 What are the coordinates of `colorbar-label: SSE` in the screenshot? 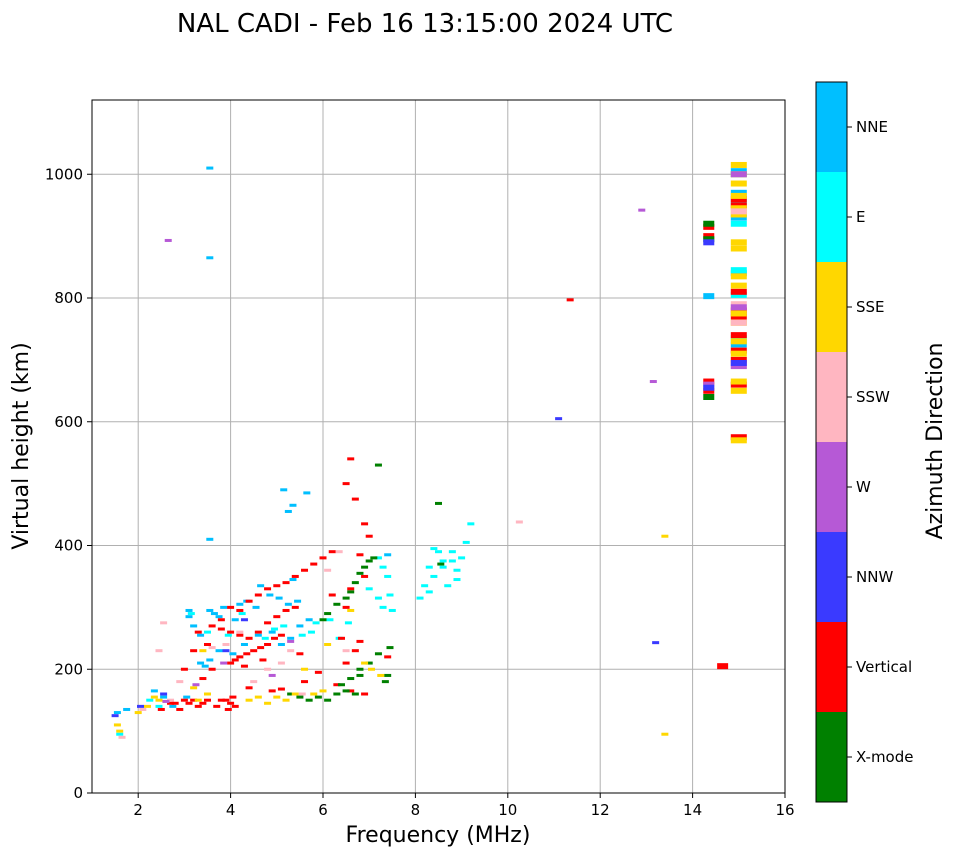 It's located at (870, 307).